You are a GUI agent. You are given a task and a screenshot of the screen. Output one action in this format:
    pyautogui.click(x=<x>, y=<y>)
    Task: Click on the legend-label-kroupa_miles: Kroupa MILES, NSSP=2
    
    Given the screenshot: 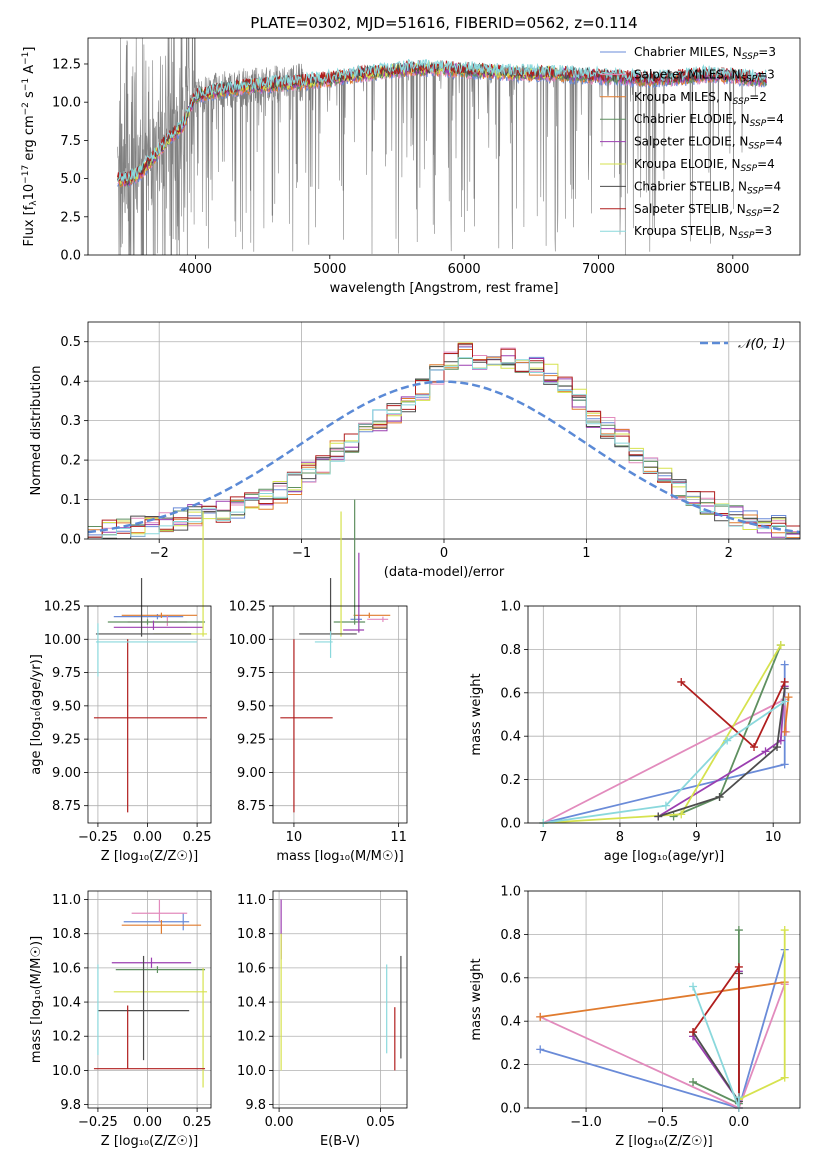 What is the action you would take?
    pyautogui.click(x=700, y=98)
    